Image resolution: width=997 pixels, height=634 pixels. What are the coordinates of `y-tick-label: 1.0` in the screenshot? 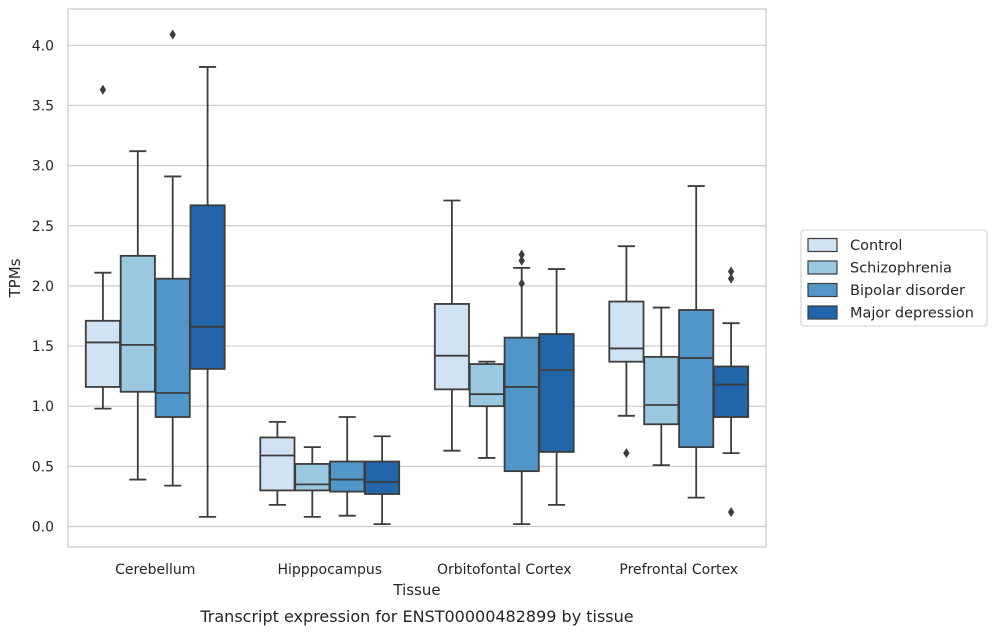 It's located at (43, 407).